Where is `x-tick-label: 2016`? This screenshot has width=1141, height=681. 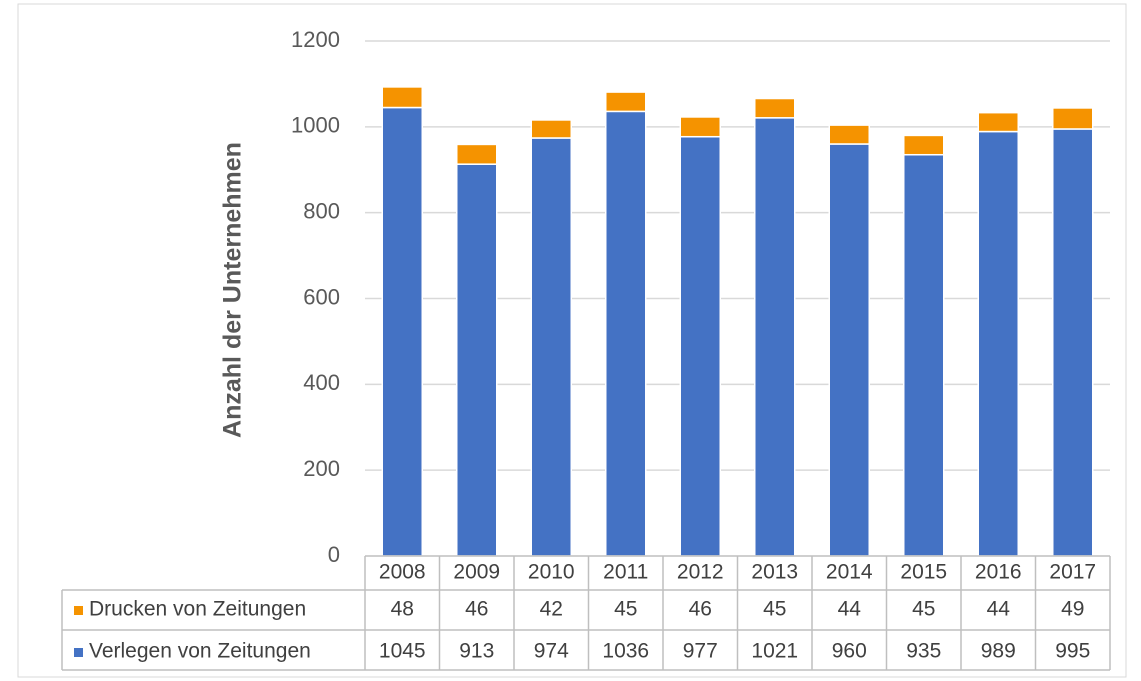
x-tick-label: 2016 is located at coordinates (998, 572).